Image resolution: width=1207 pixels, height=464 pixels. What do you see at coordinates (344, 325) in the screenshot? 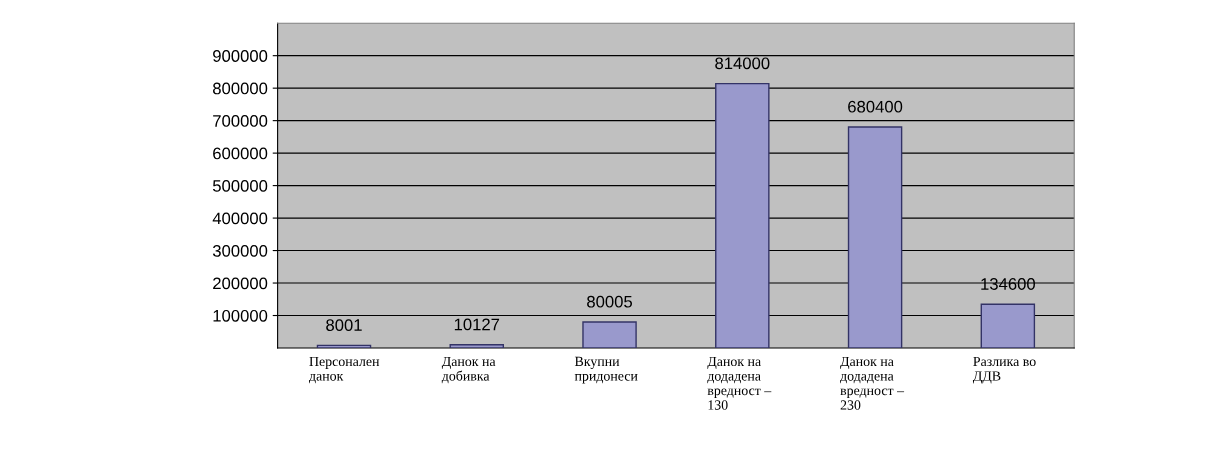
I see `data-label: 8001` at bounding box center [344, 325].